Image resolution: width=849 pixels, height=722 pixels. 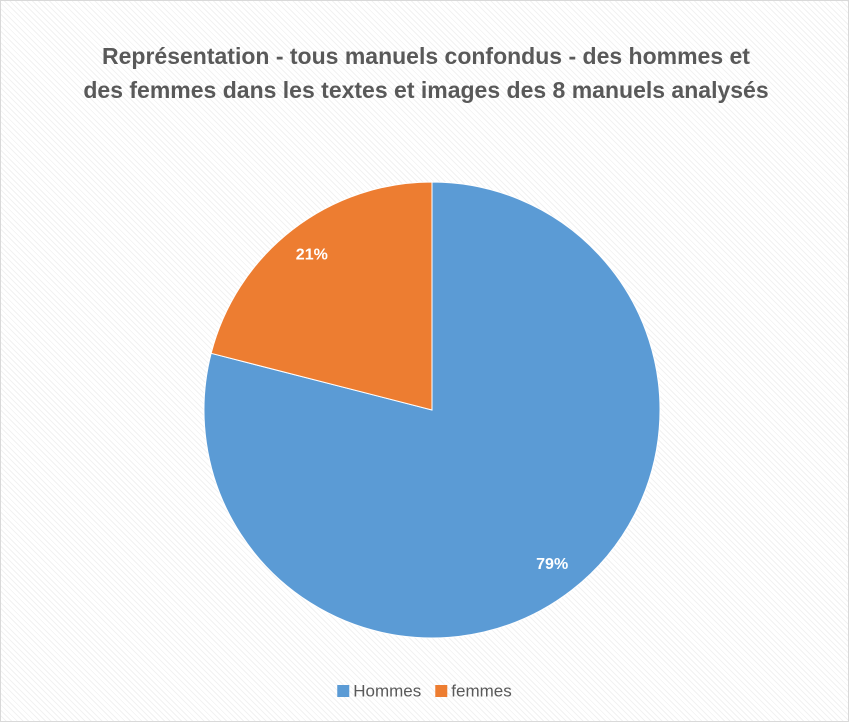 What do you see at coordinates (552, 564) in the screenshot?
I see `data-label: 79%` at bounding box center [552, 564].